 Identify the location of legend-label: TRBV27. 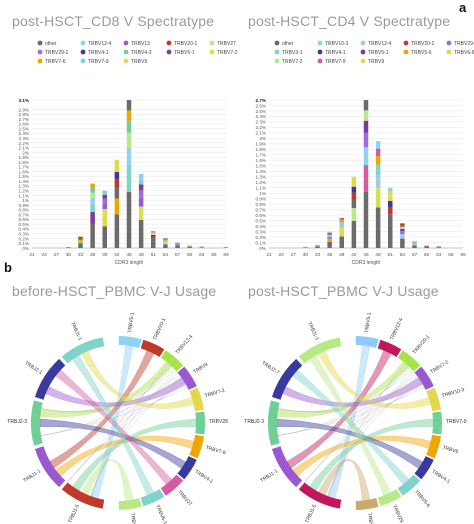
(226, 44).